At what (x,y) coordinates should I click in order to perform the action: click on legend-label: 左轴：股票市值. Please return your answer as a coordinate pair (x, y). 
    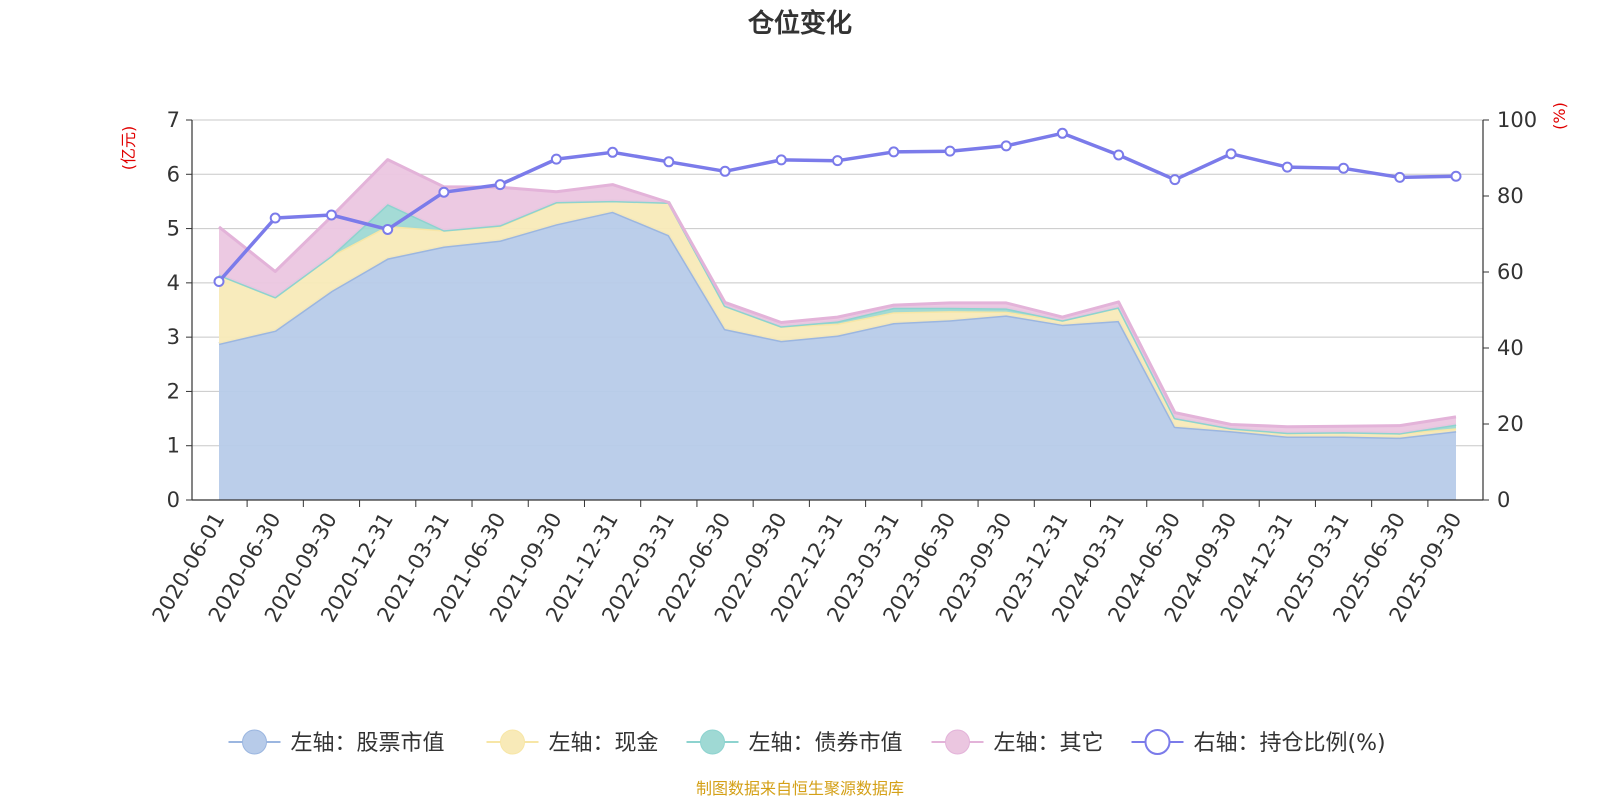
    Looking at the image, I should click on (368, 743).